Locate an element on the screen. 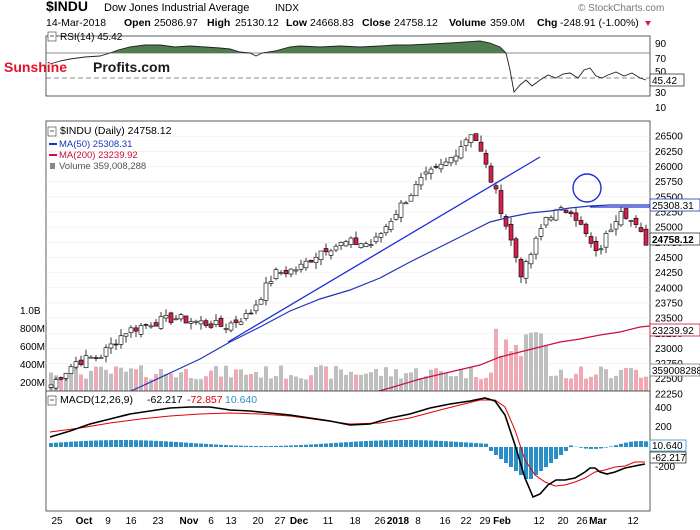 This screenshot has width=700, height=530. ticker-symbol: $INDU is located at coordinates (67, 7).